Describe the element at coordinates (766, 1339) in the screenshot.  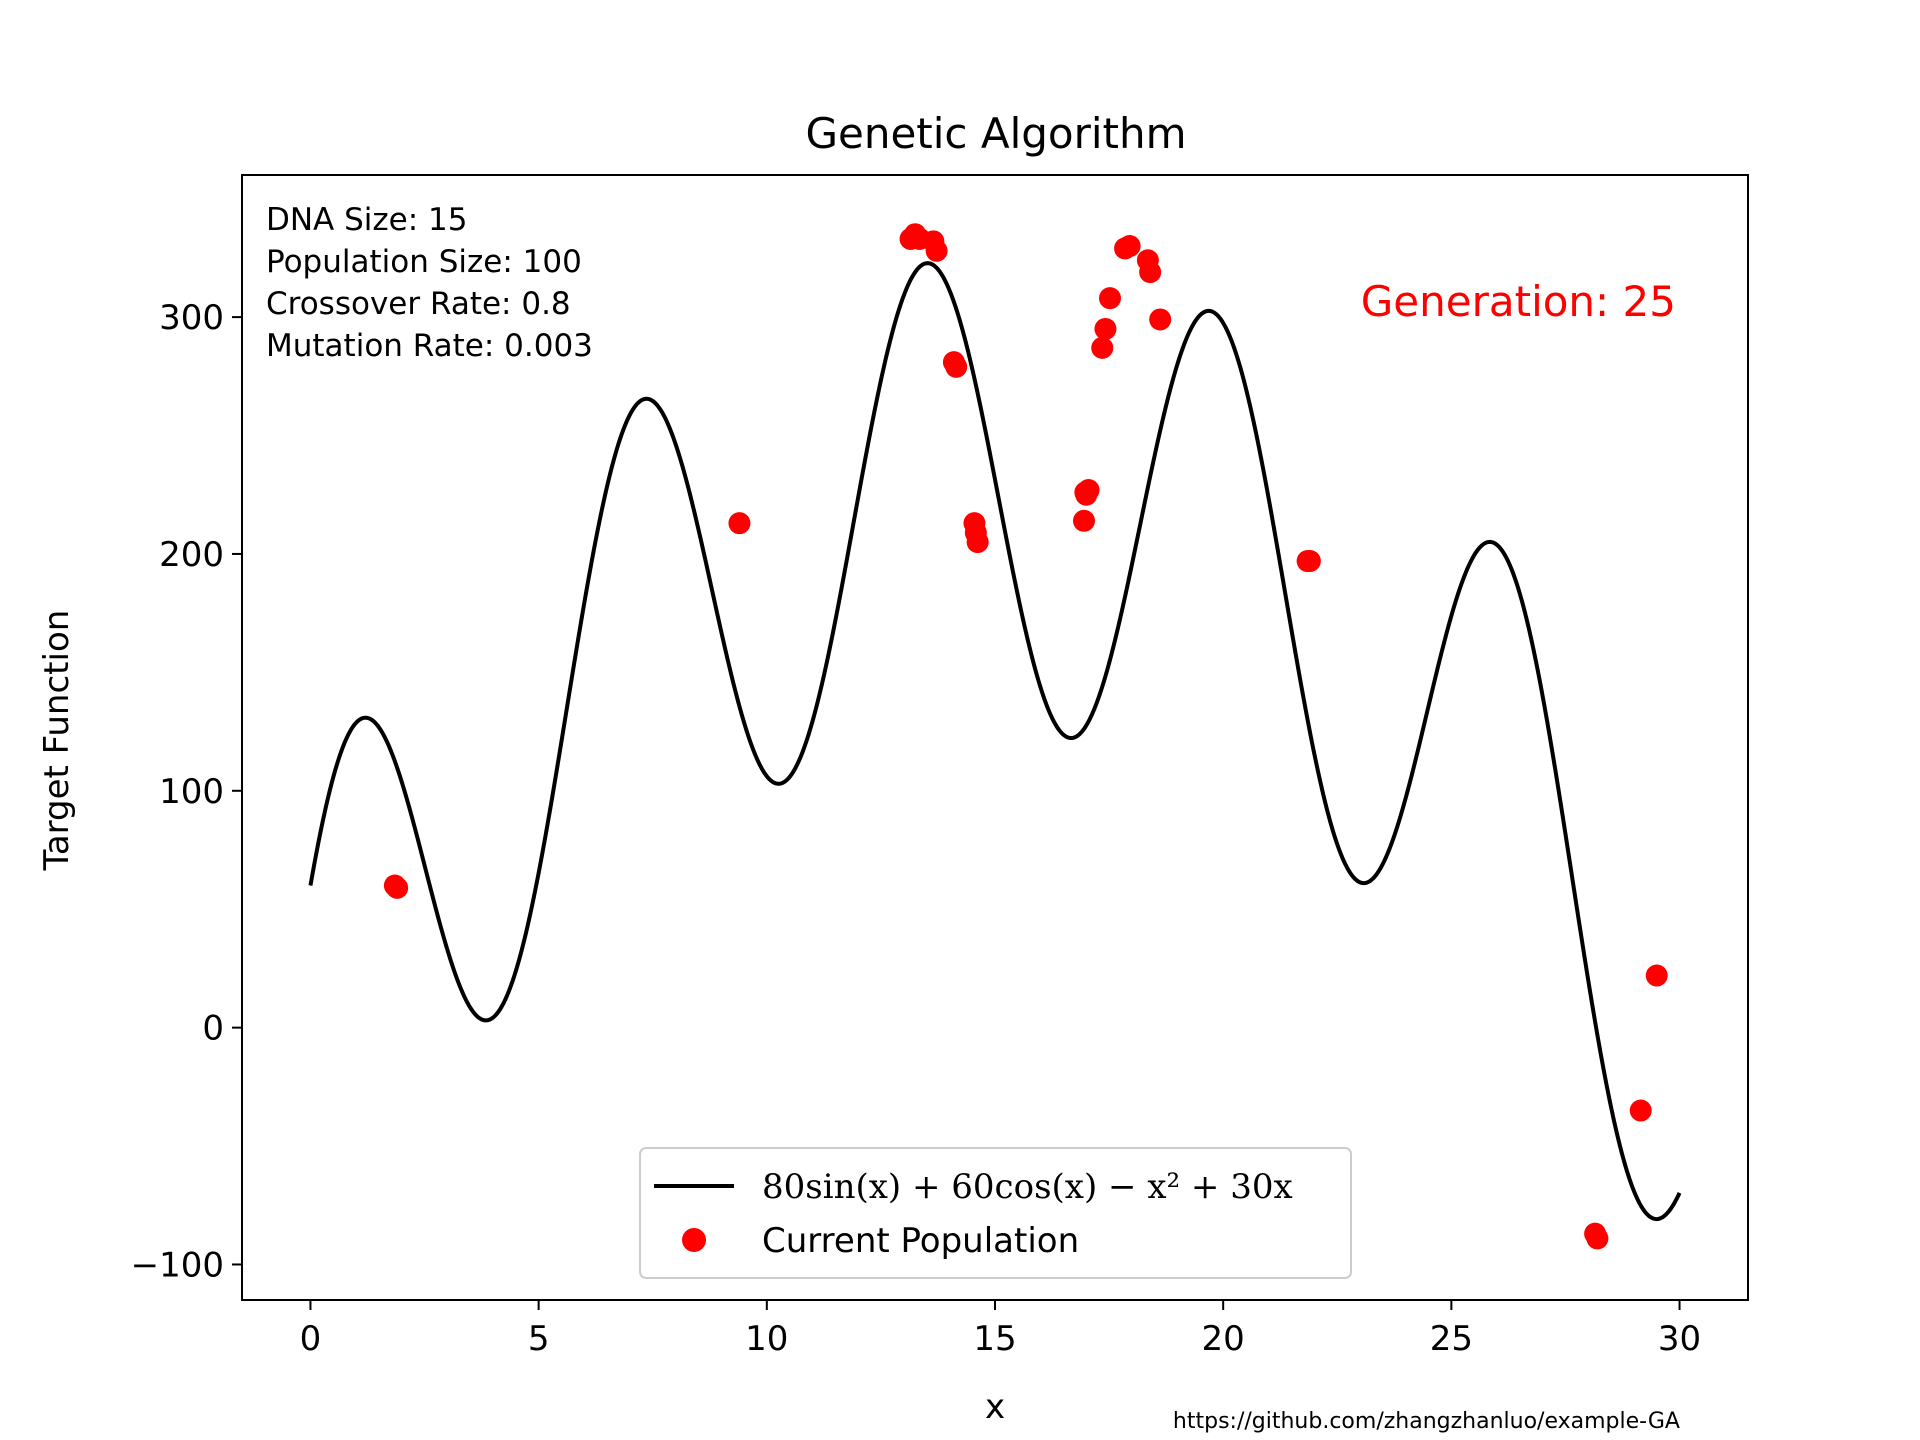
I see `x-tick-label: 10` at that location.